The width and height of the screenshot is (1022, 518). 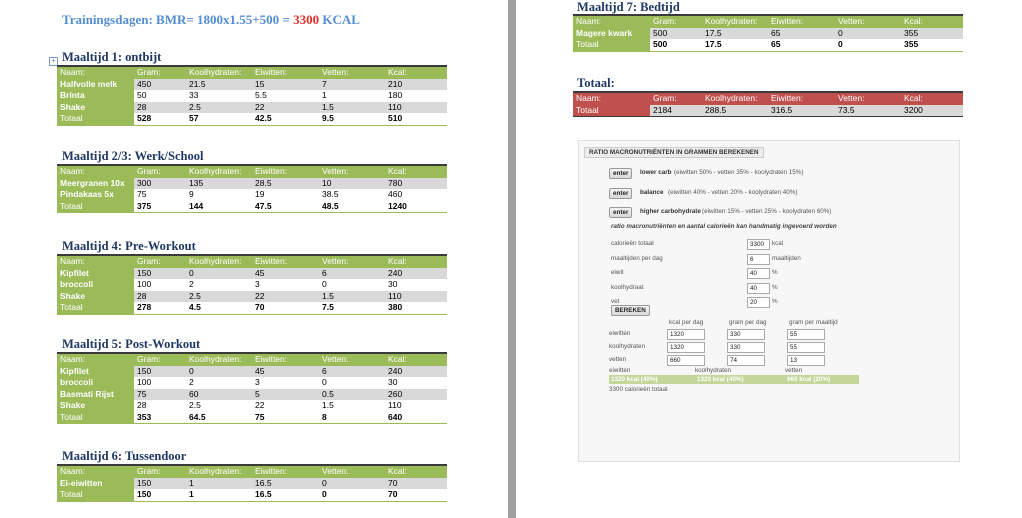 I want to click on cell: 48.5, so click(x=352, y=206).